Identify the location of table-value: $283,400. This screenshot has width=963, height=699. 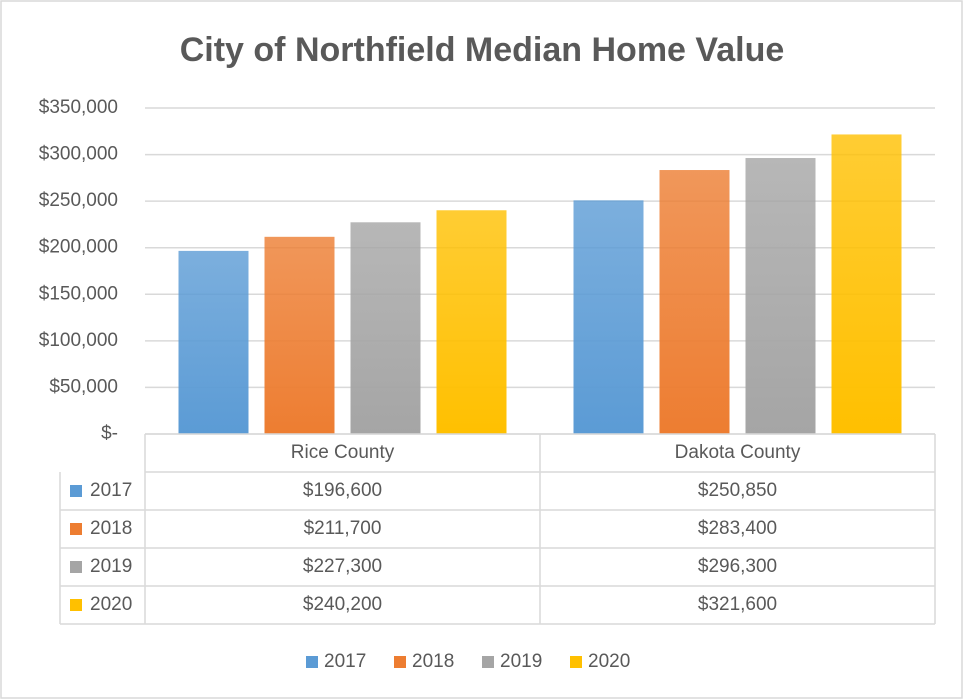
(737, 528).